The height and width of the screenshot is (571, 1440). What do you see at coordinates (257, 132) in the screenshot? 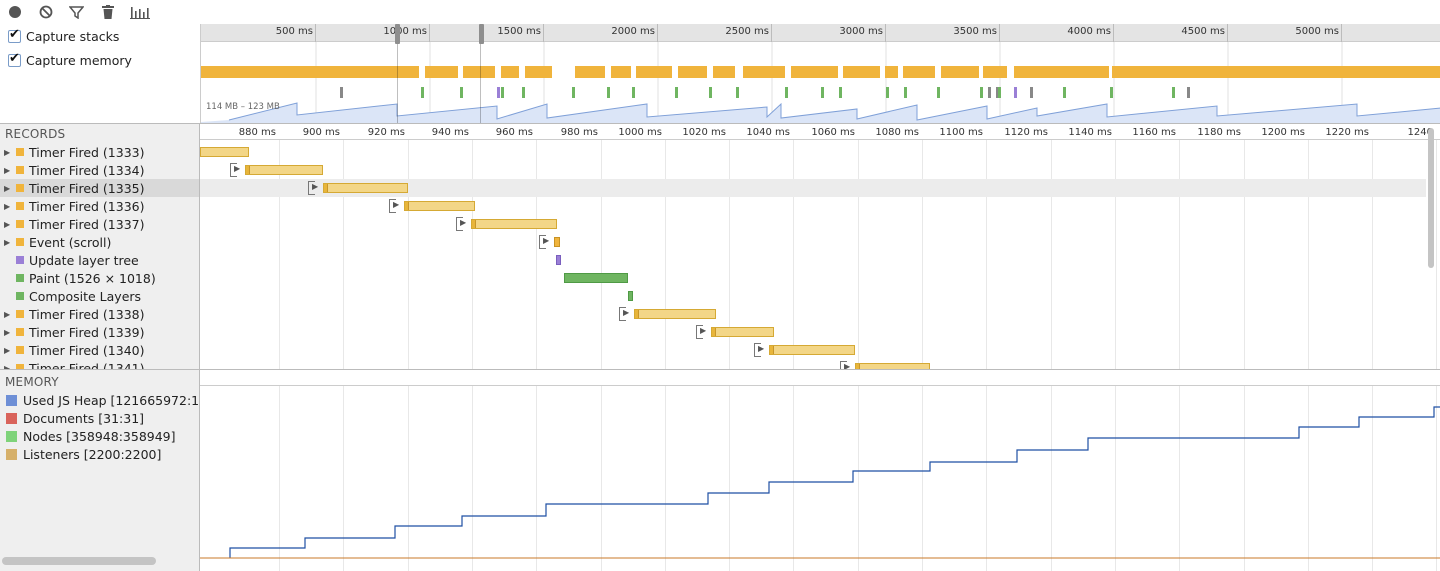
I see `records-tick-label: 880 ms` at bounding box center [257, 132].